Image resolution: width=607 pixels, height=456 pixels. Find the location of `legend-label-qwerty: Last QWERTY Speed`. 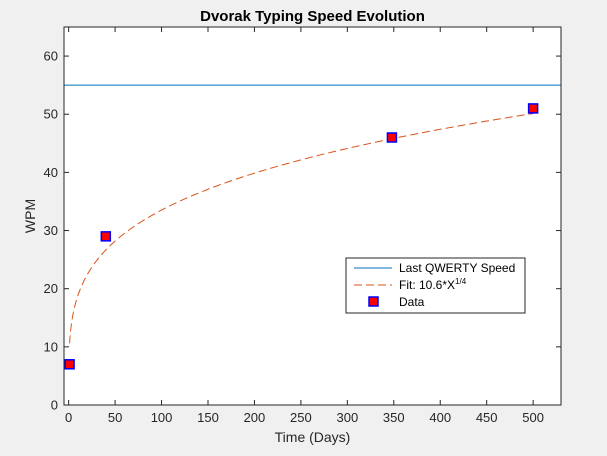

legend-label-qwerty: Last QWERTY Speed is located at coordinates (457, 268).